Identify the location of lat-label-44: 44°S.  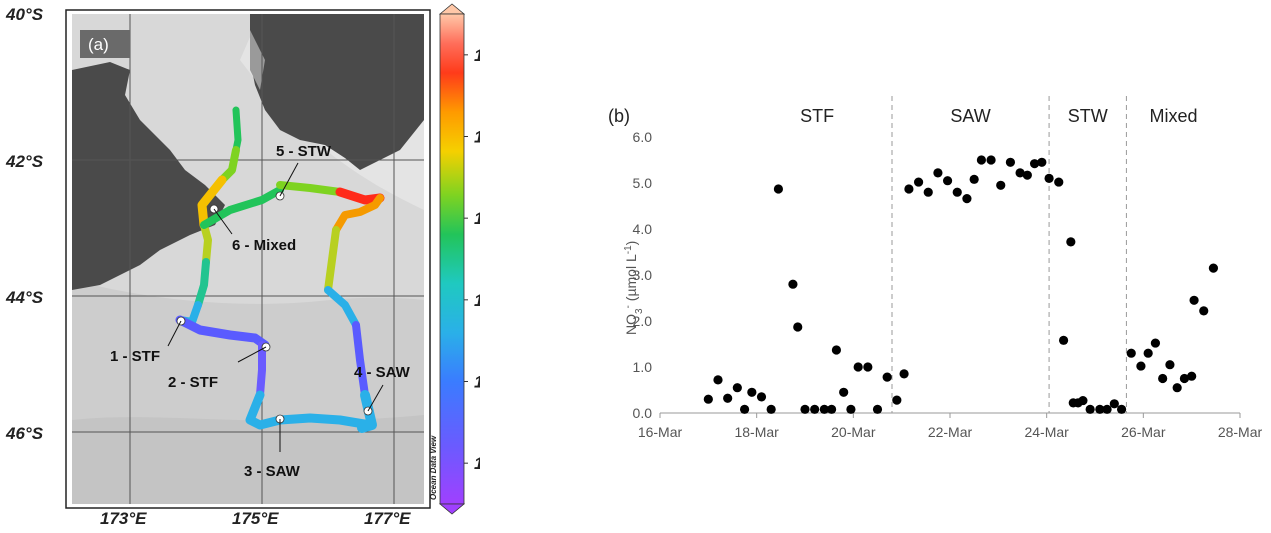
(24, 297).